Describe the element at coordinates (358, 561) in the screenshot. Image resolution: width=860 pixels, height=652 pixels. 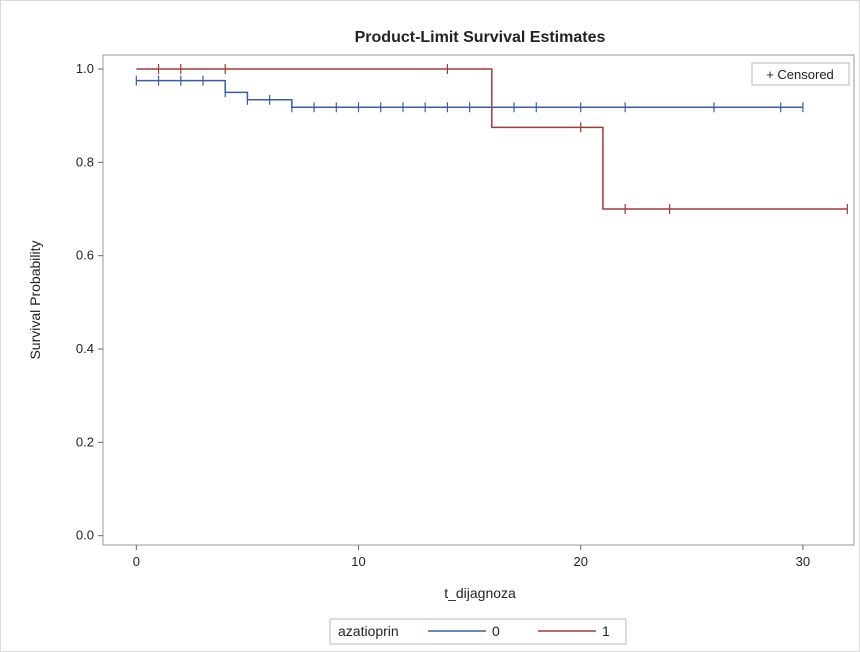
I see `x-tick-label: 10` at that location.